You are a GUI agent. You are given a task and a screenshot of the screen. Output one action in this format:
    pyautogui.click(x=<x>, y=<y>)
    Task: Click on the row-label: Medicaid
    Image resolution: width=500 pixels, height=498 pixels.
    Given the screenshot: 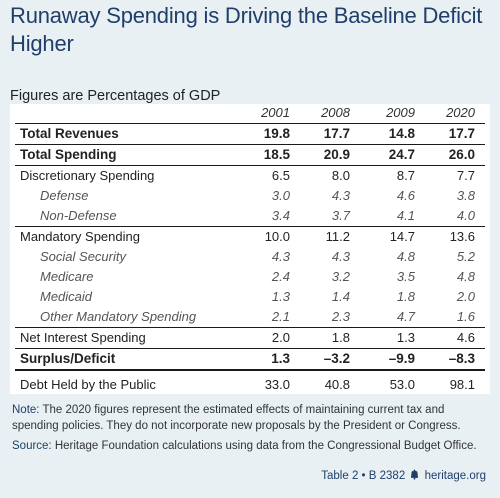 What is the action you would take?
    pyautogui.click(x=66, y=296)
    